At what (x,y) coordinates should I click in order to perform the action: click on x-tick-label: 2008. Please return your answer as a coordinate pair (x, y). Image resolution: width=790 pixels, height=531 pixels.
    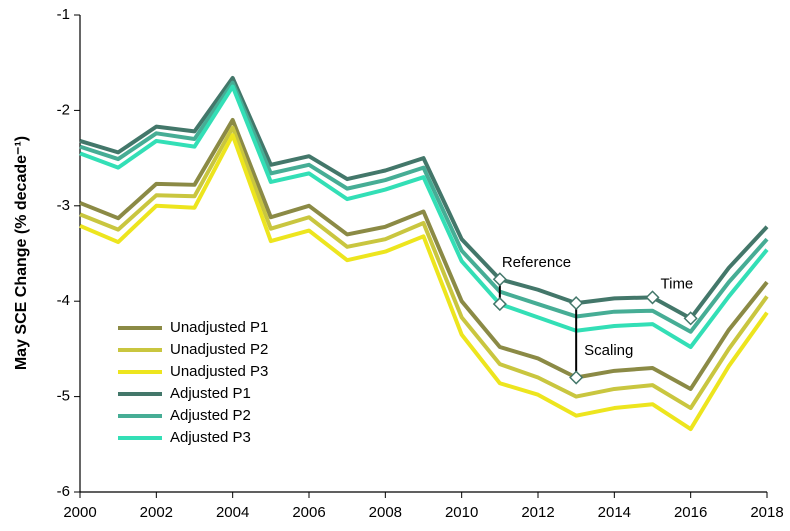
    Looking at the image, I should click on (385, 512).